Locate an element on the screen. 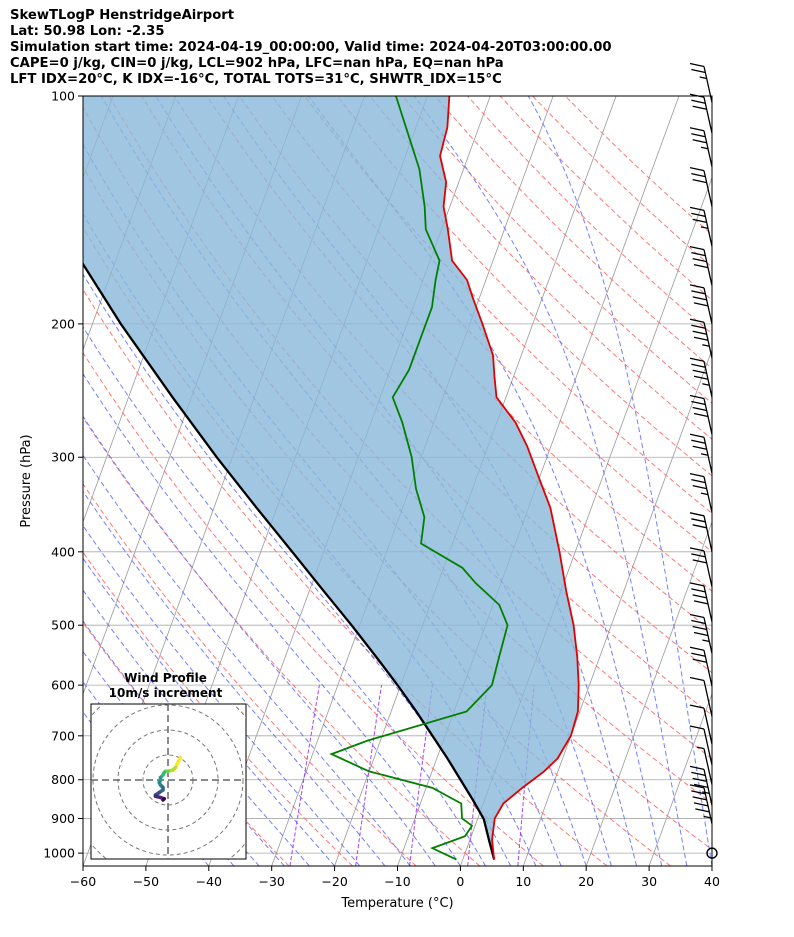 The height and width of the screenshot is (937, 794). x-tick-label: −20 is located at coordinates (334, 881).